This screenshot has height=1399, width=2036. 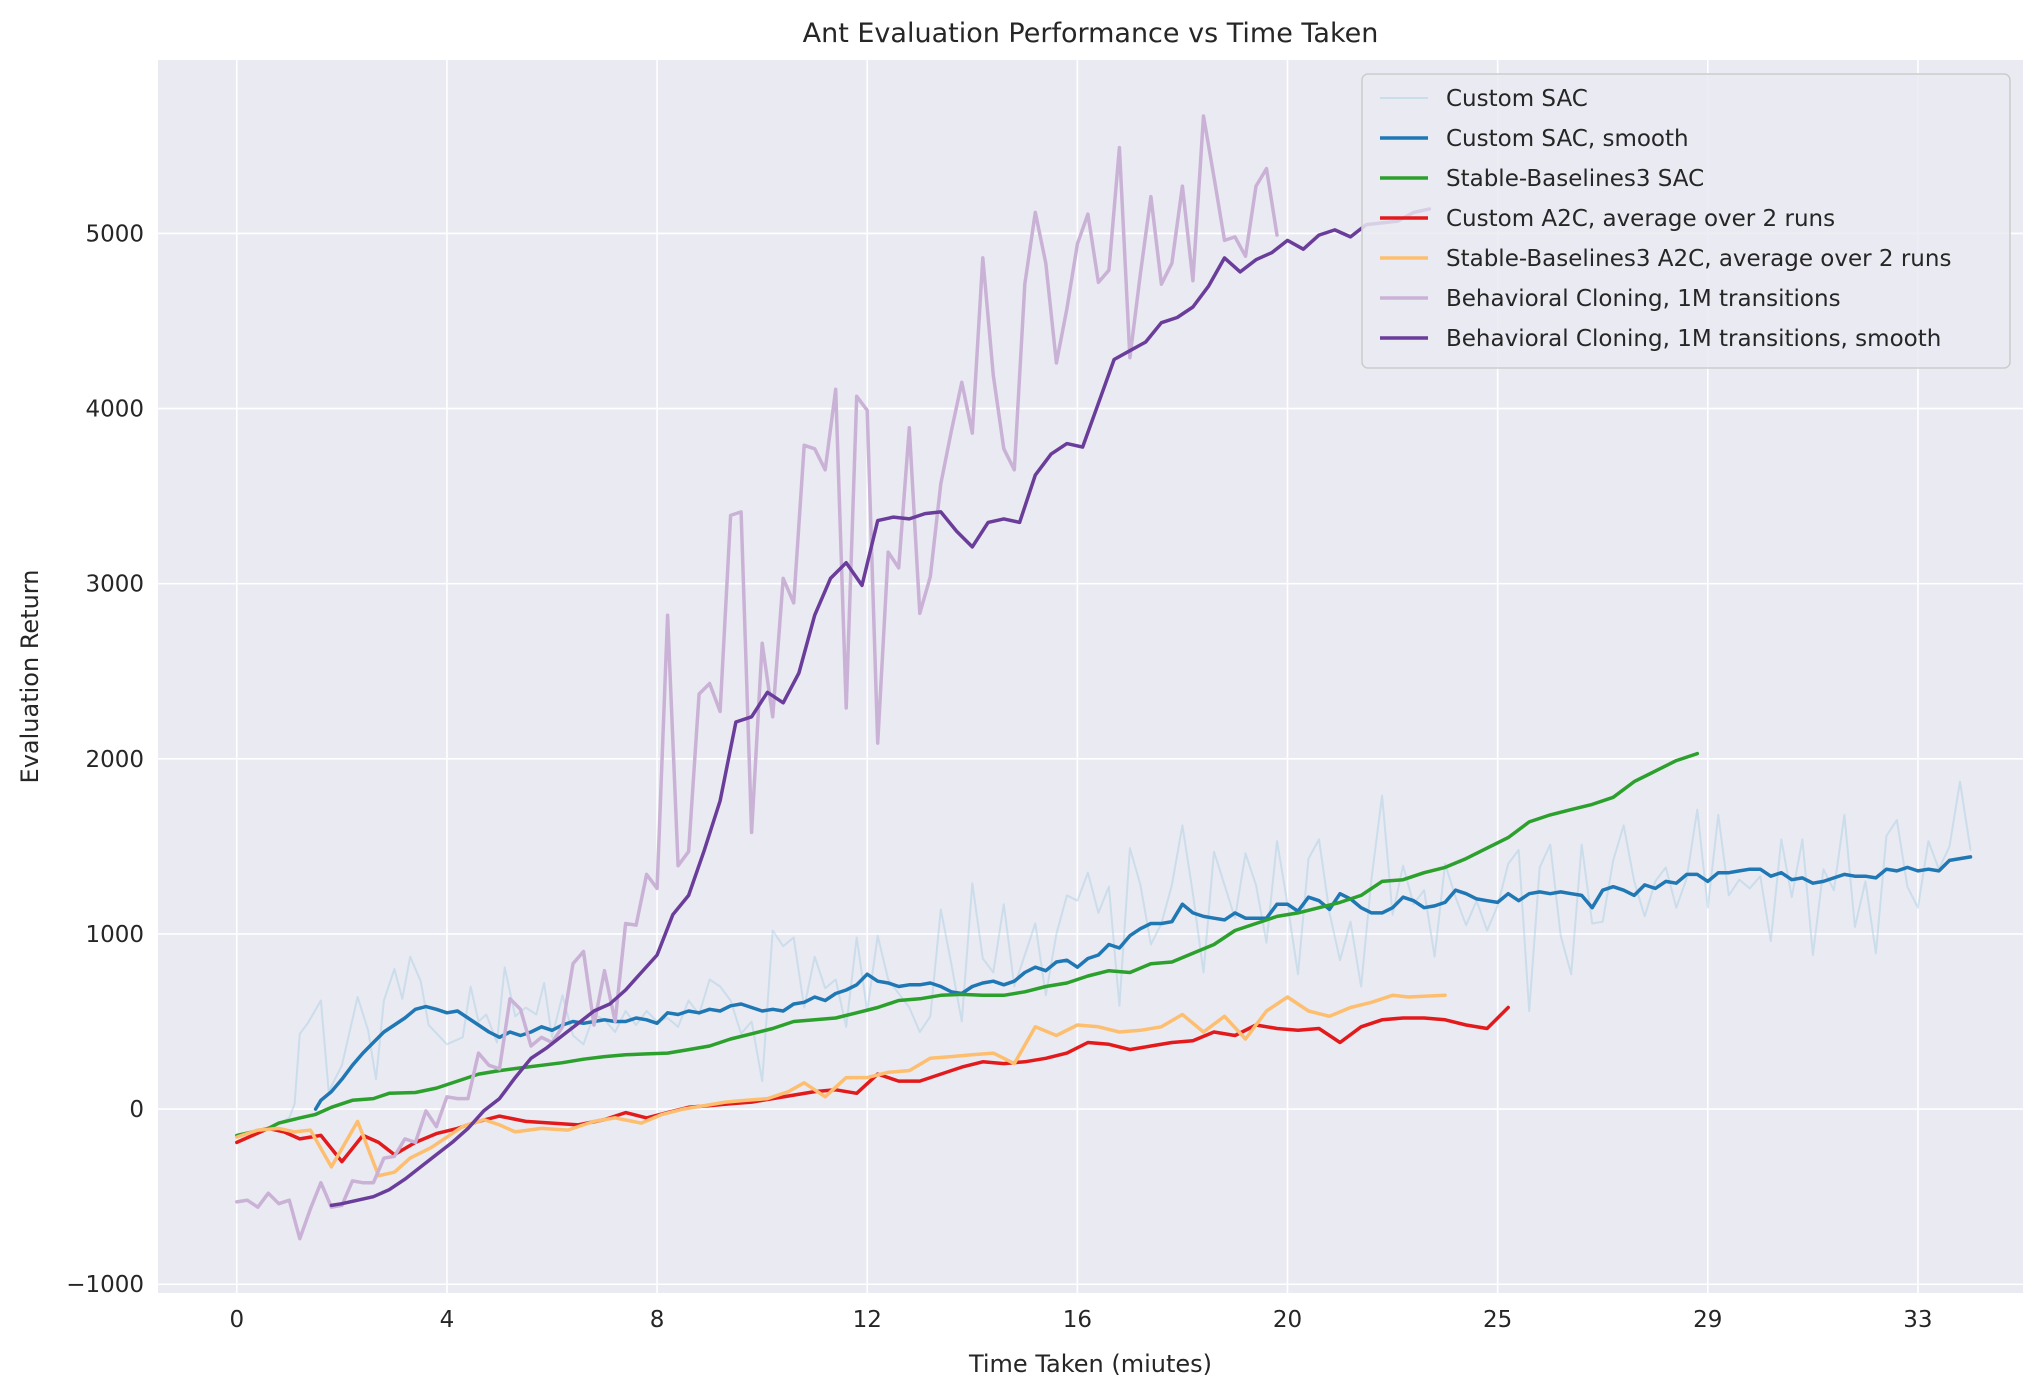 What do you see at coordinates (105, 1285) in the screenshot?
I see `y-tick-label: −1000` at bounding box center [105, 1285].